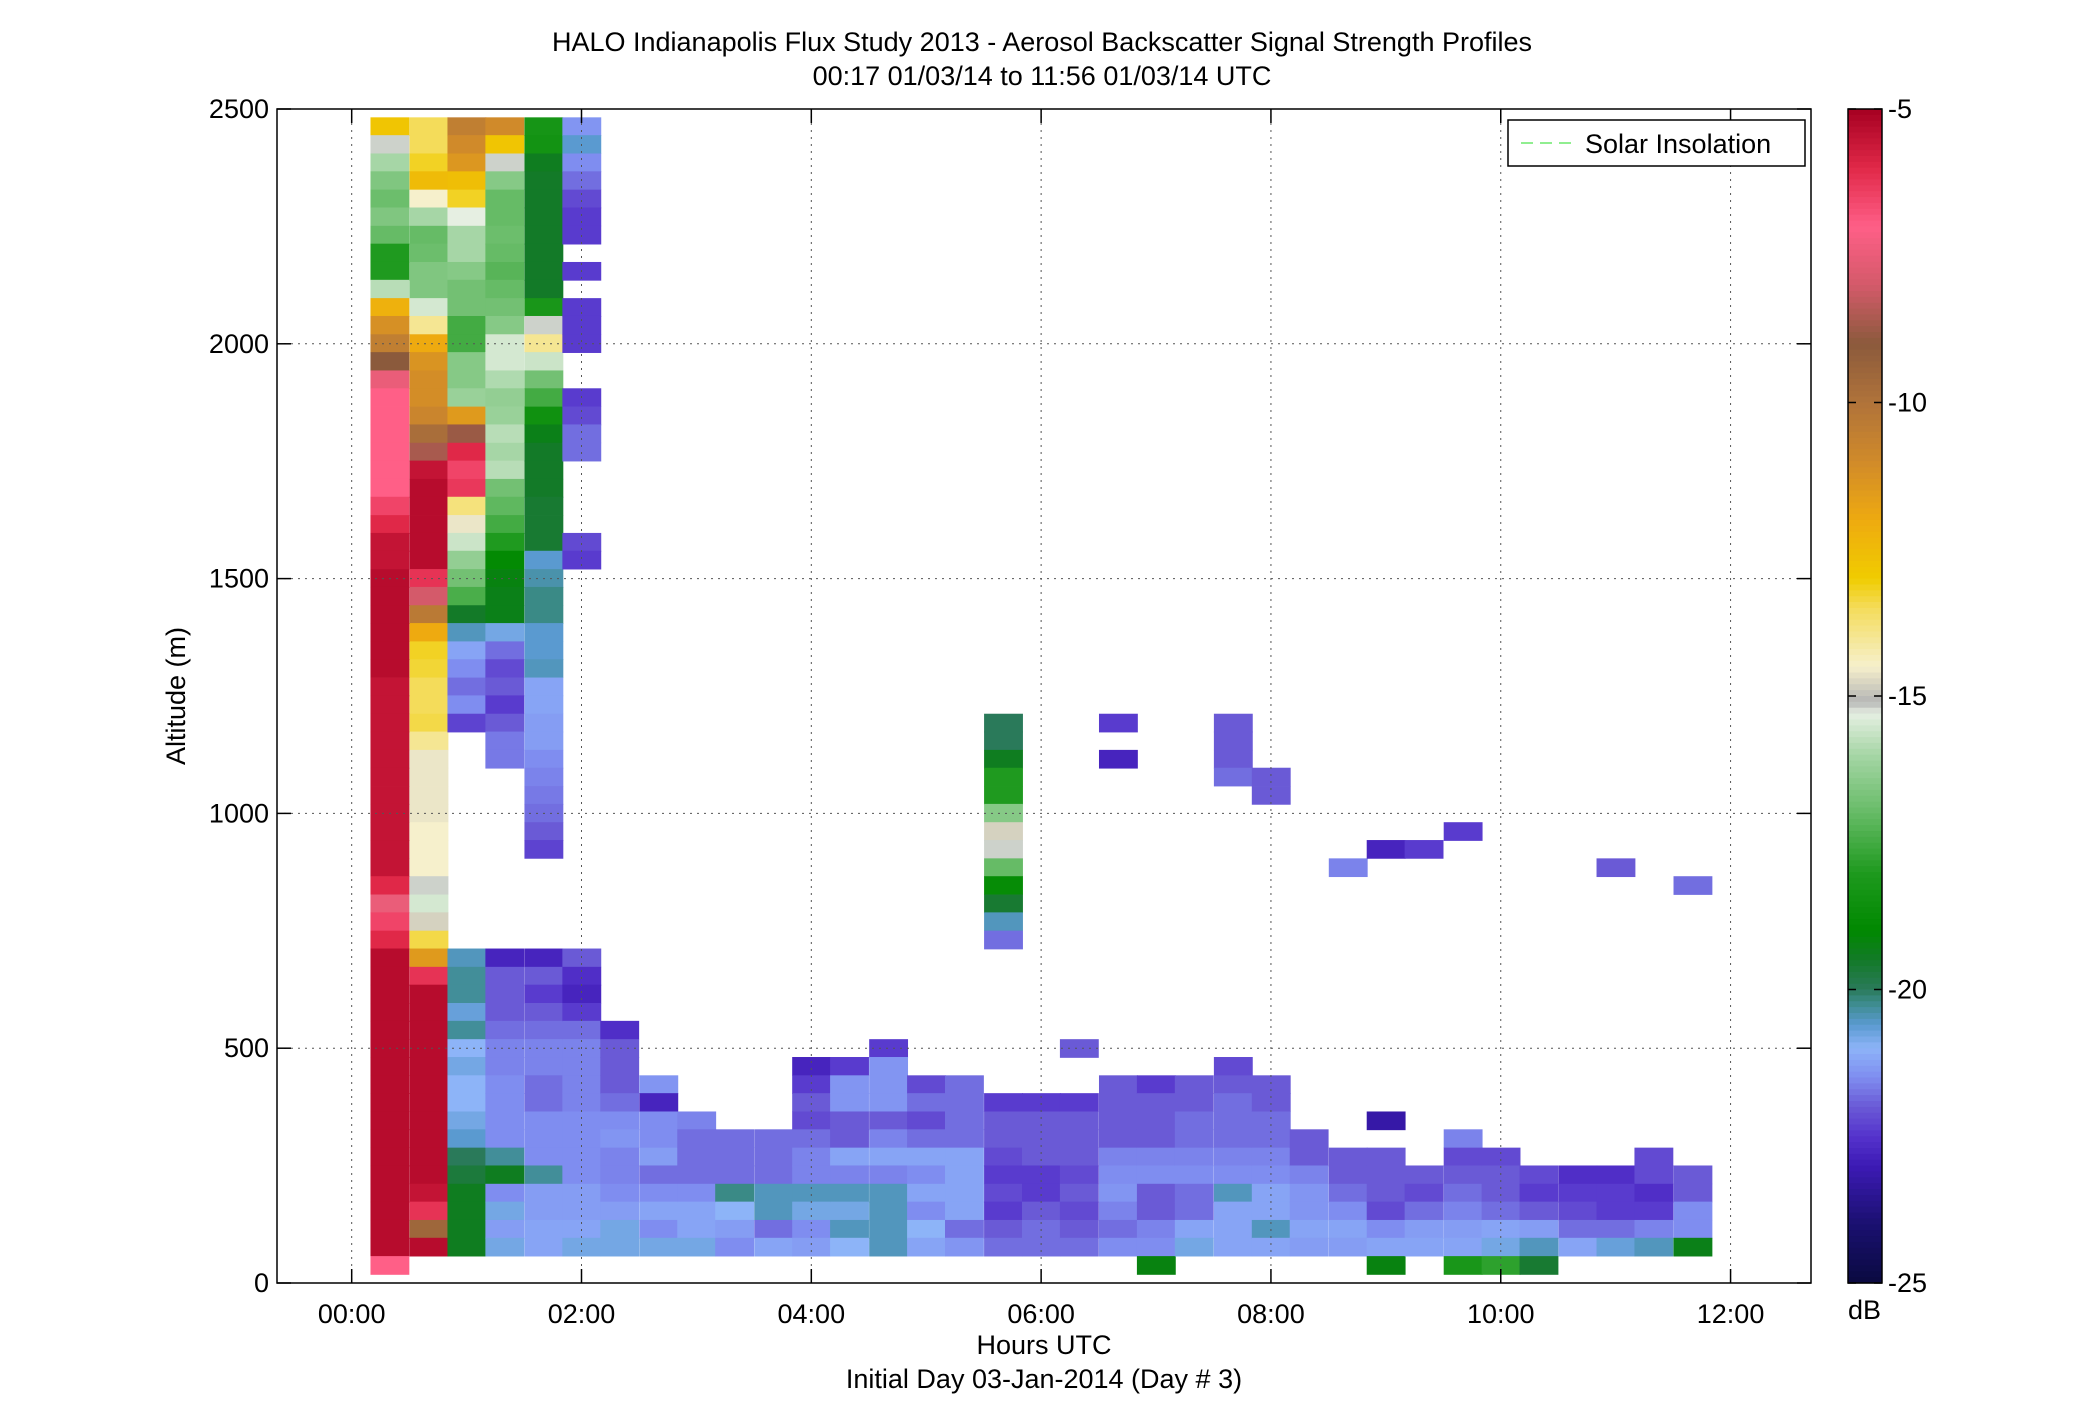 This screenshot has width=2098, height=1425. I want to click on x-tick-label: 12:00, so click(1731, 1314).